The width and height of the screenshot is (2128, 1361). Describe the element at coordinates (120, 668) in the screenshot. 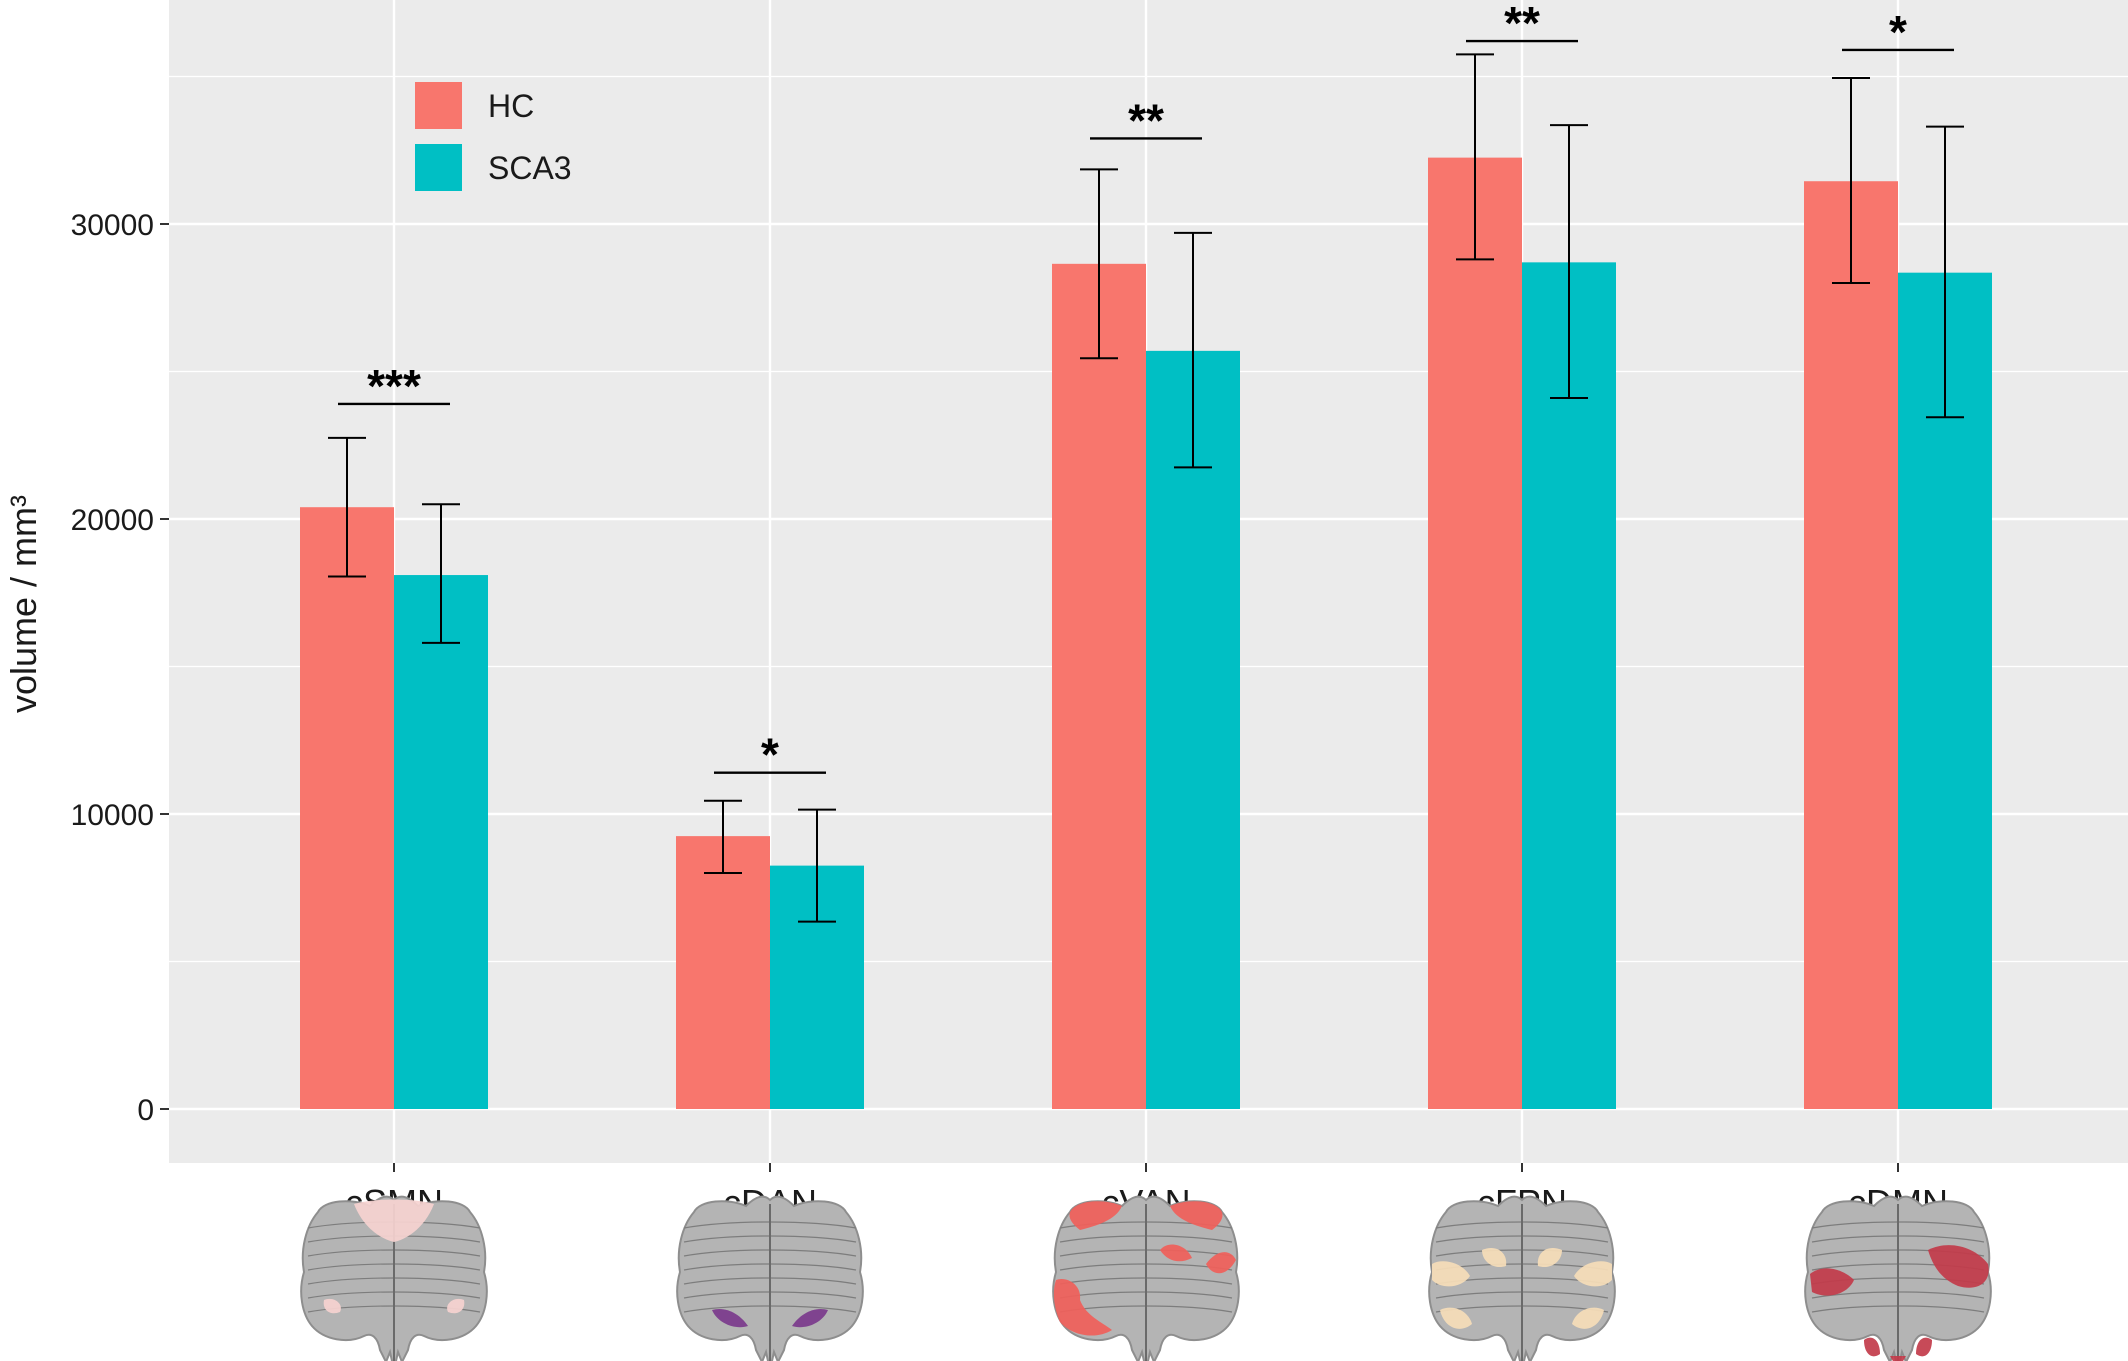

I see `y-axis: 0 10000 20000 30000` at that location.